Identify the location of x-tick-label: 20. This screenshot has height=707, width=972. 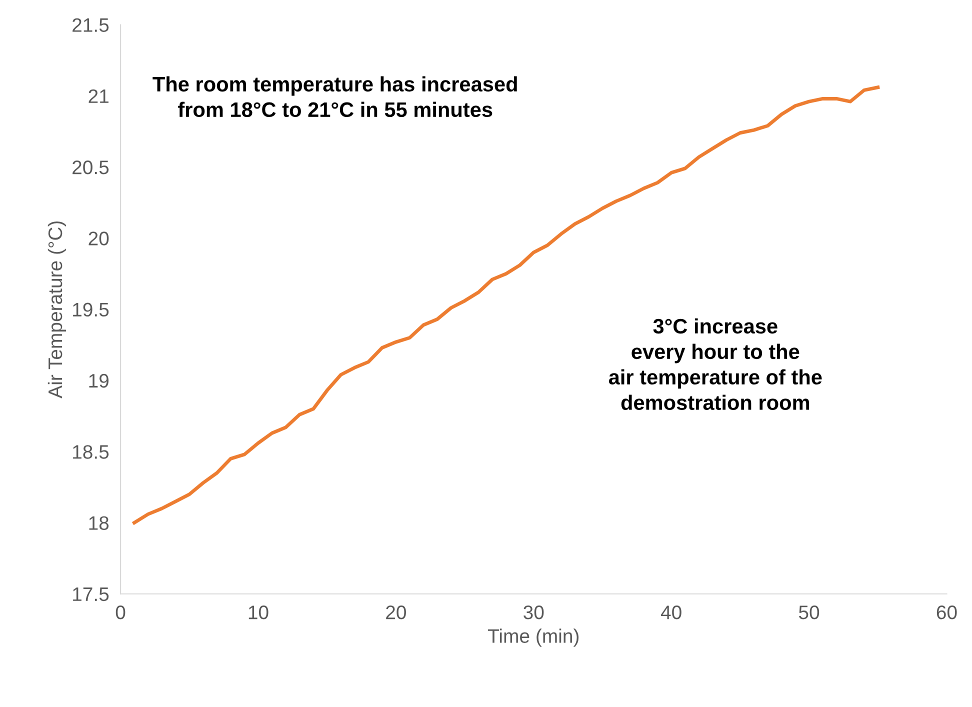
(396, 613).